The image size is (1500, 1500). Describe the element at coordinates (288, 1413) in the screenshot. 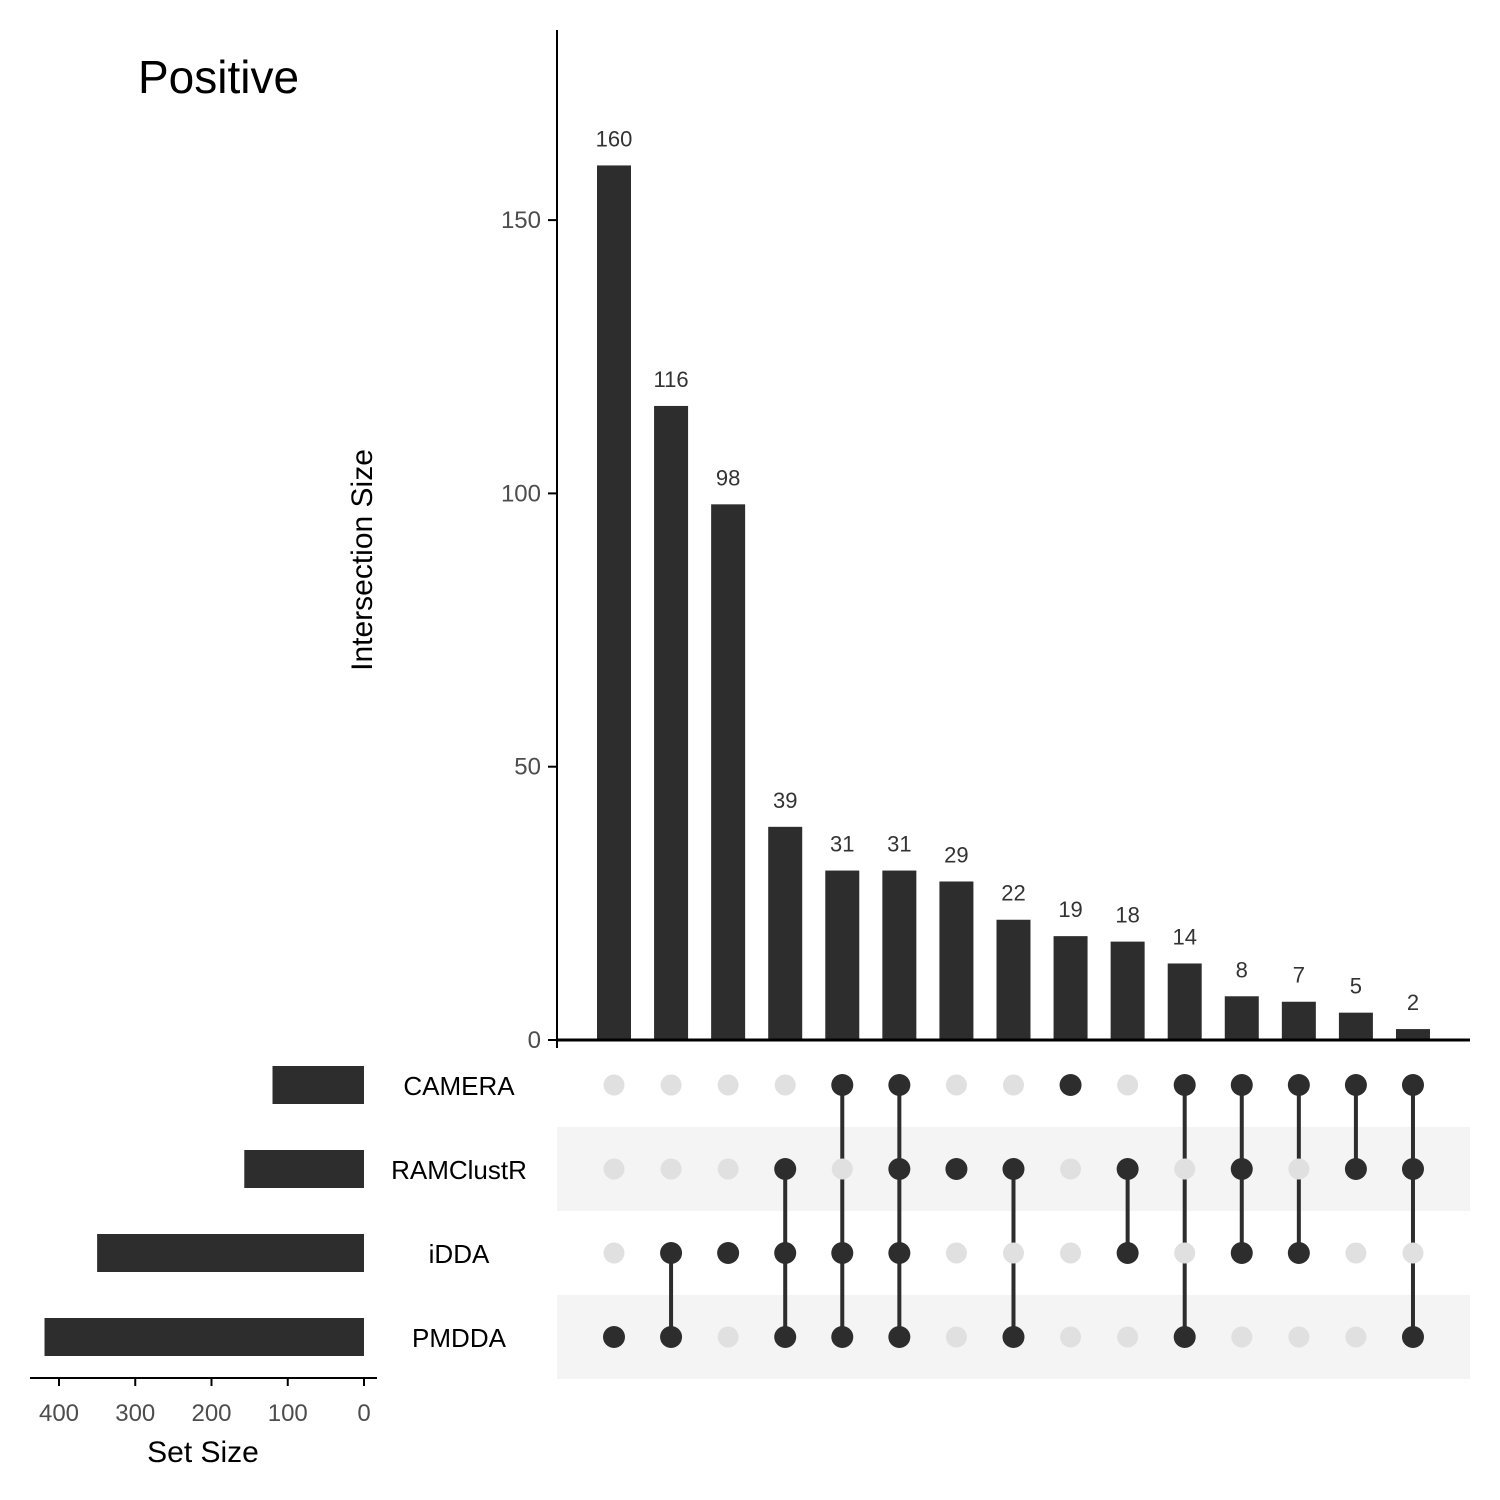

I see `set-size-tick-label-100: 100` at that location.